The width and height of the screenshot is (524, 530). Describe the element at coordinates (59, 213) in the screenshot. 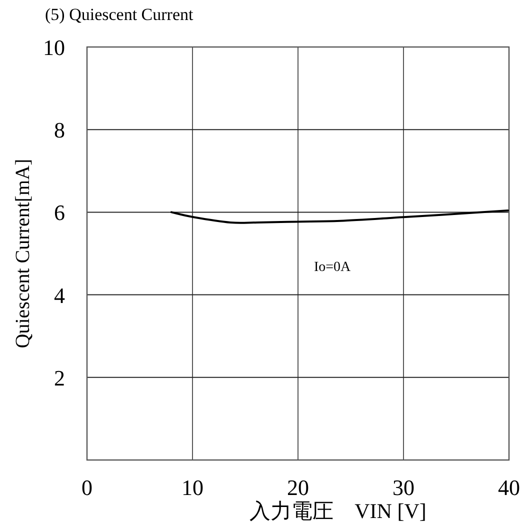

I see `y-tick-label: 6` at that location.